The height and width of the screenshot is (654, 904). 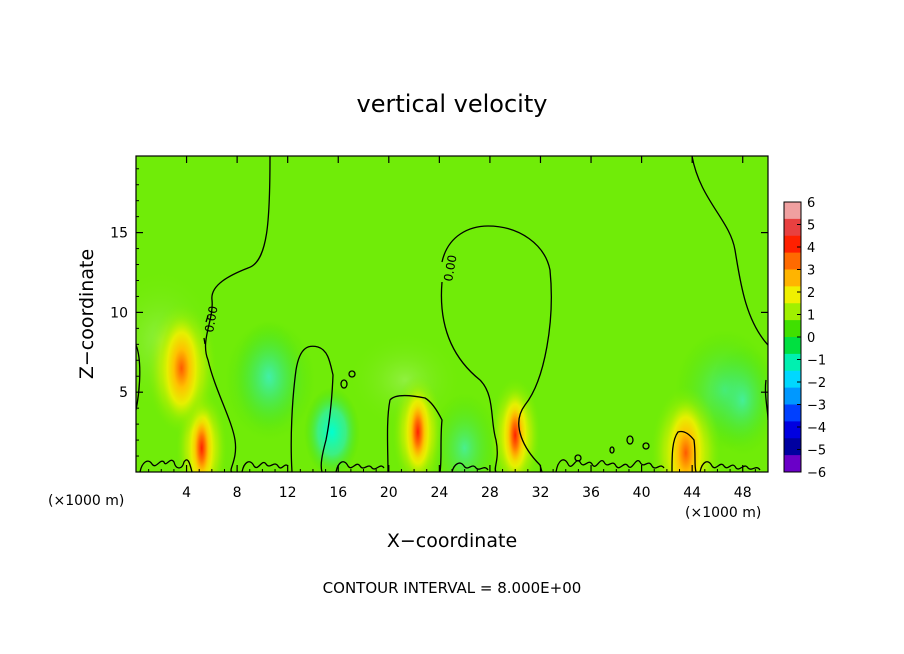 What do you see at coordinates (452, 588) in the screenshot?
I see `contour-interval-note: CONTOUR INTERVAL = 8.000E+00` at bounding box center [452, 588].